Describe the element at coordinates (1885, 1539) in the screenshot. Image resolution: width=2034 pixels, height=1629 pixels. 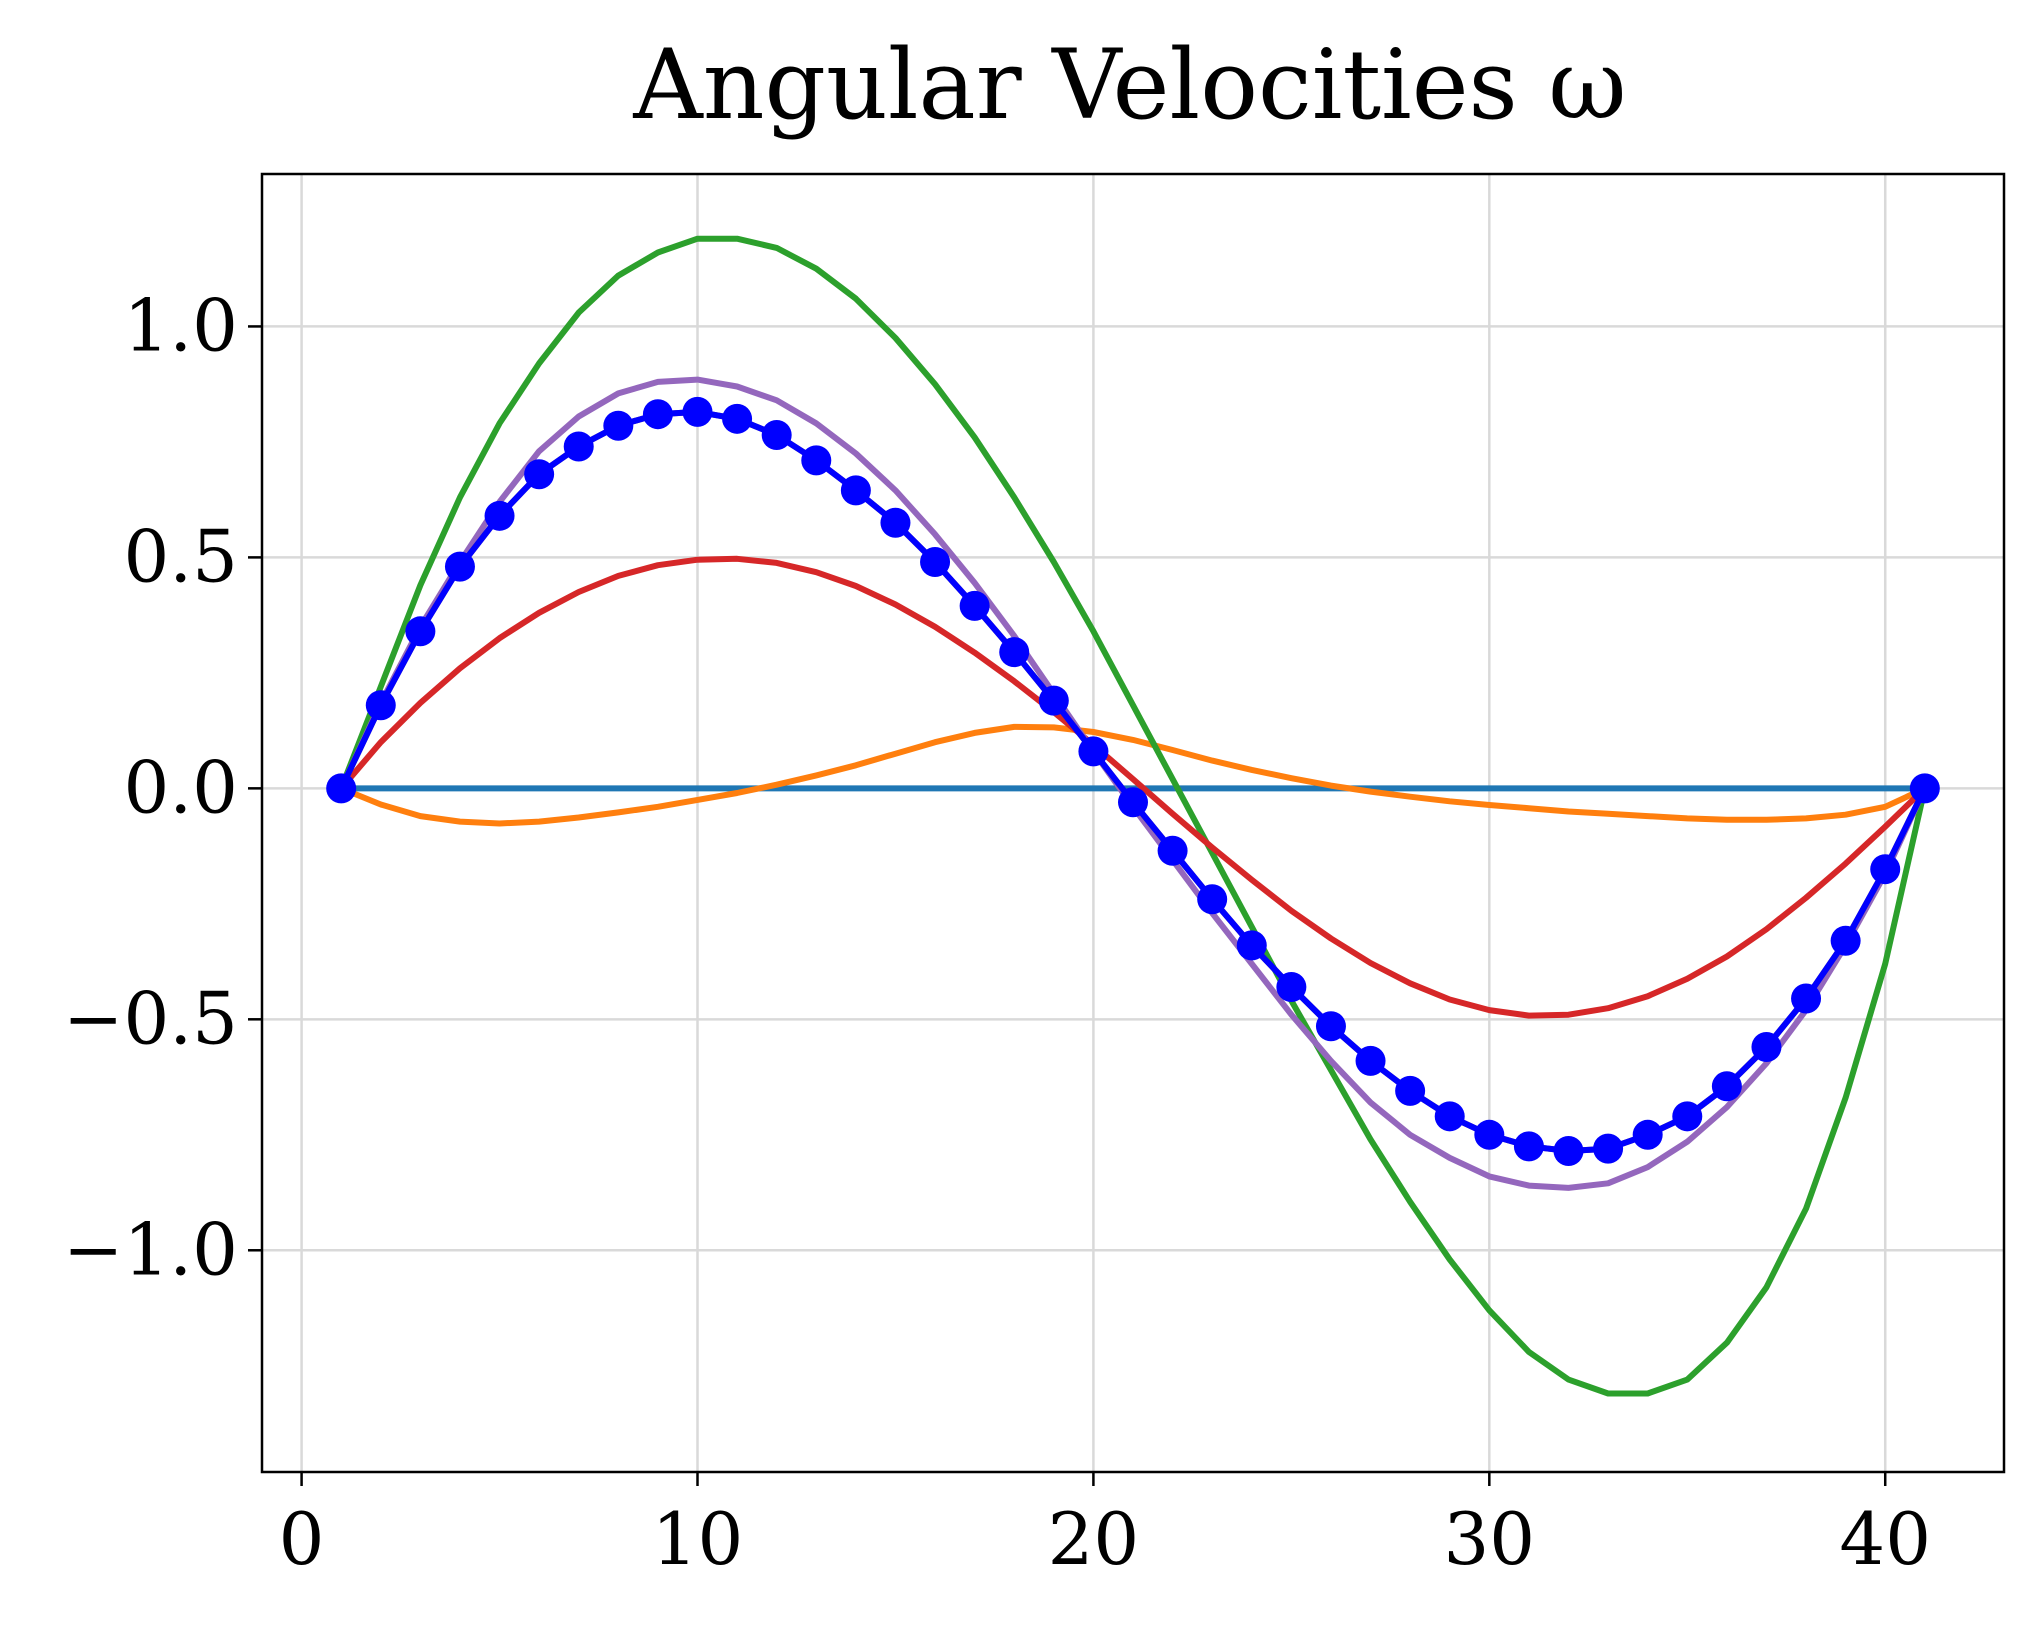
I see `x-tick-label: 40` at that location.